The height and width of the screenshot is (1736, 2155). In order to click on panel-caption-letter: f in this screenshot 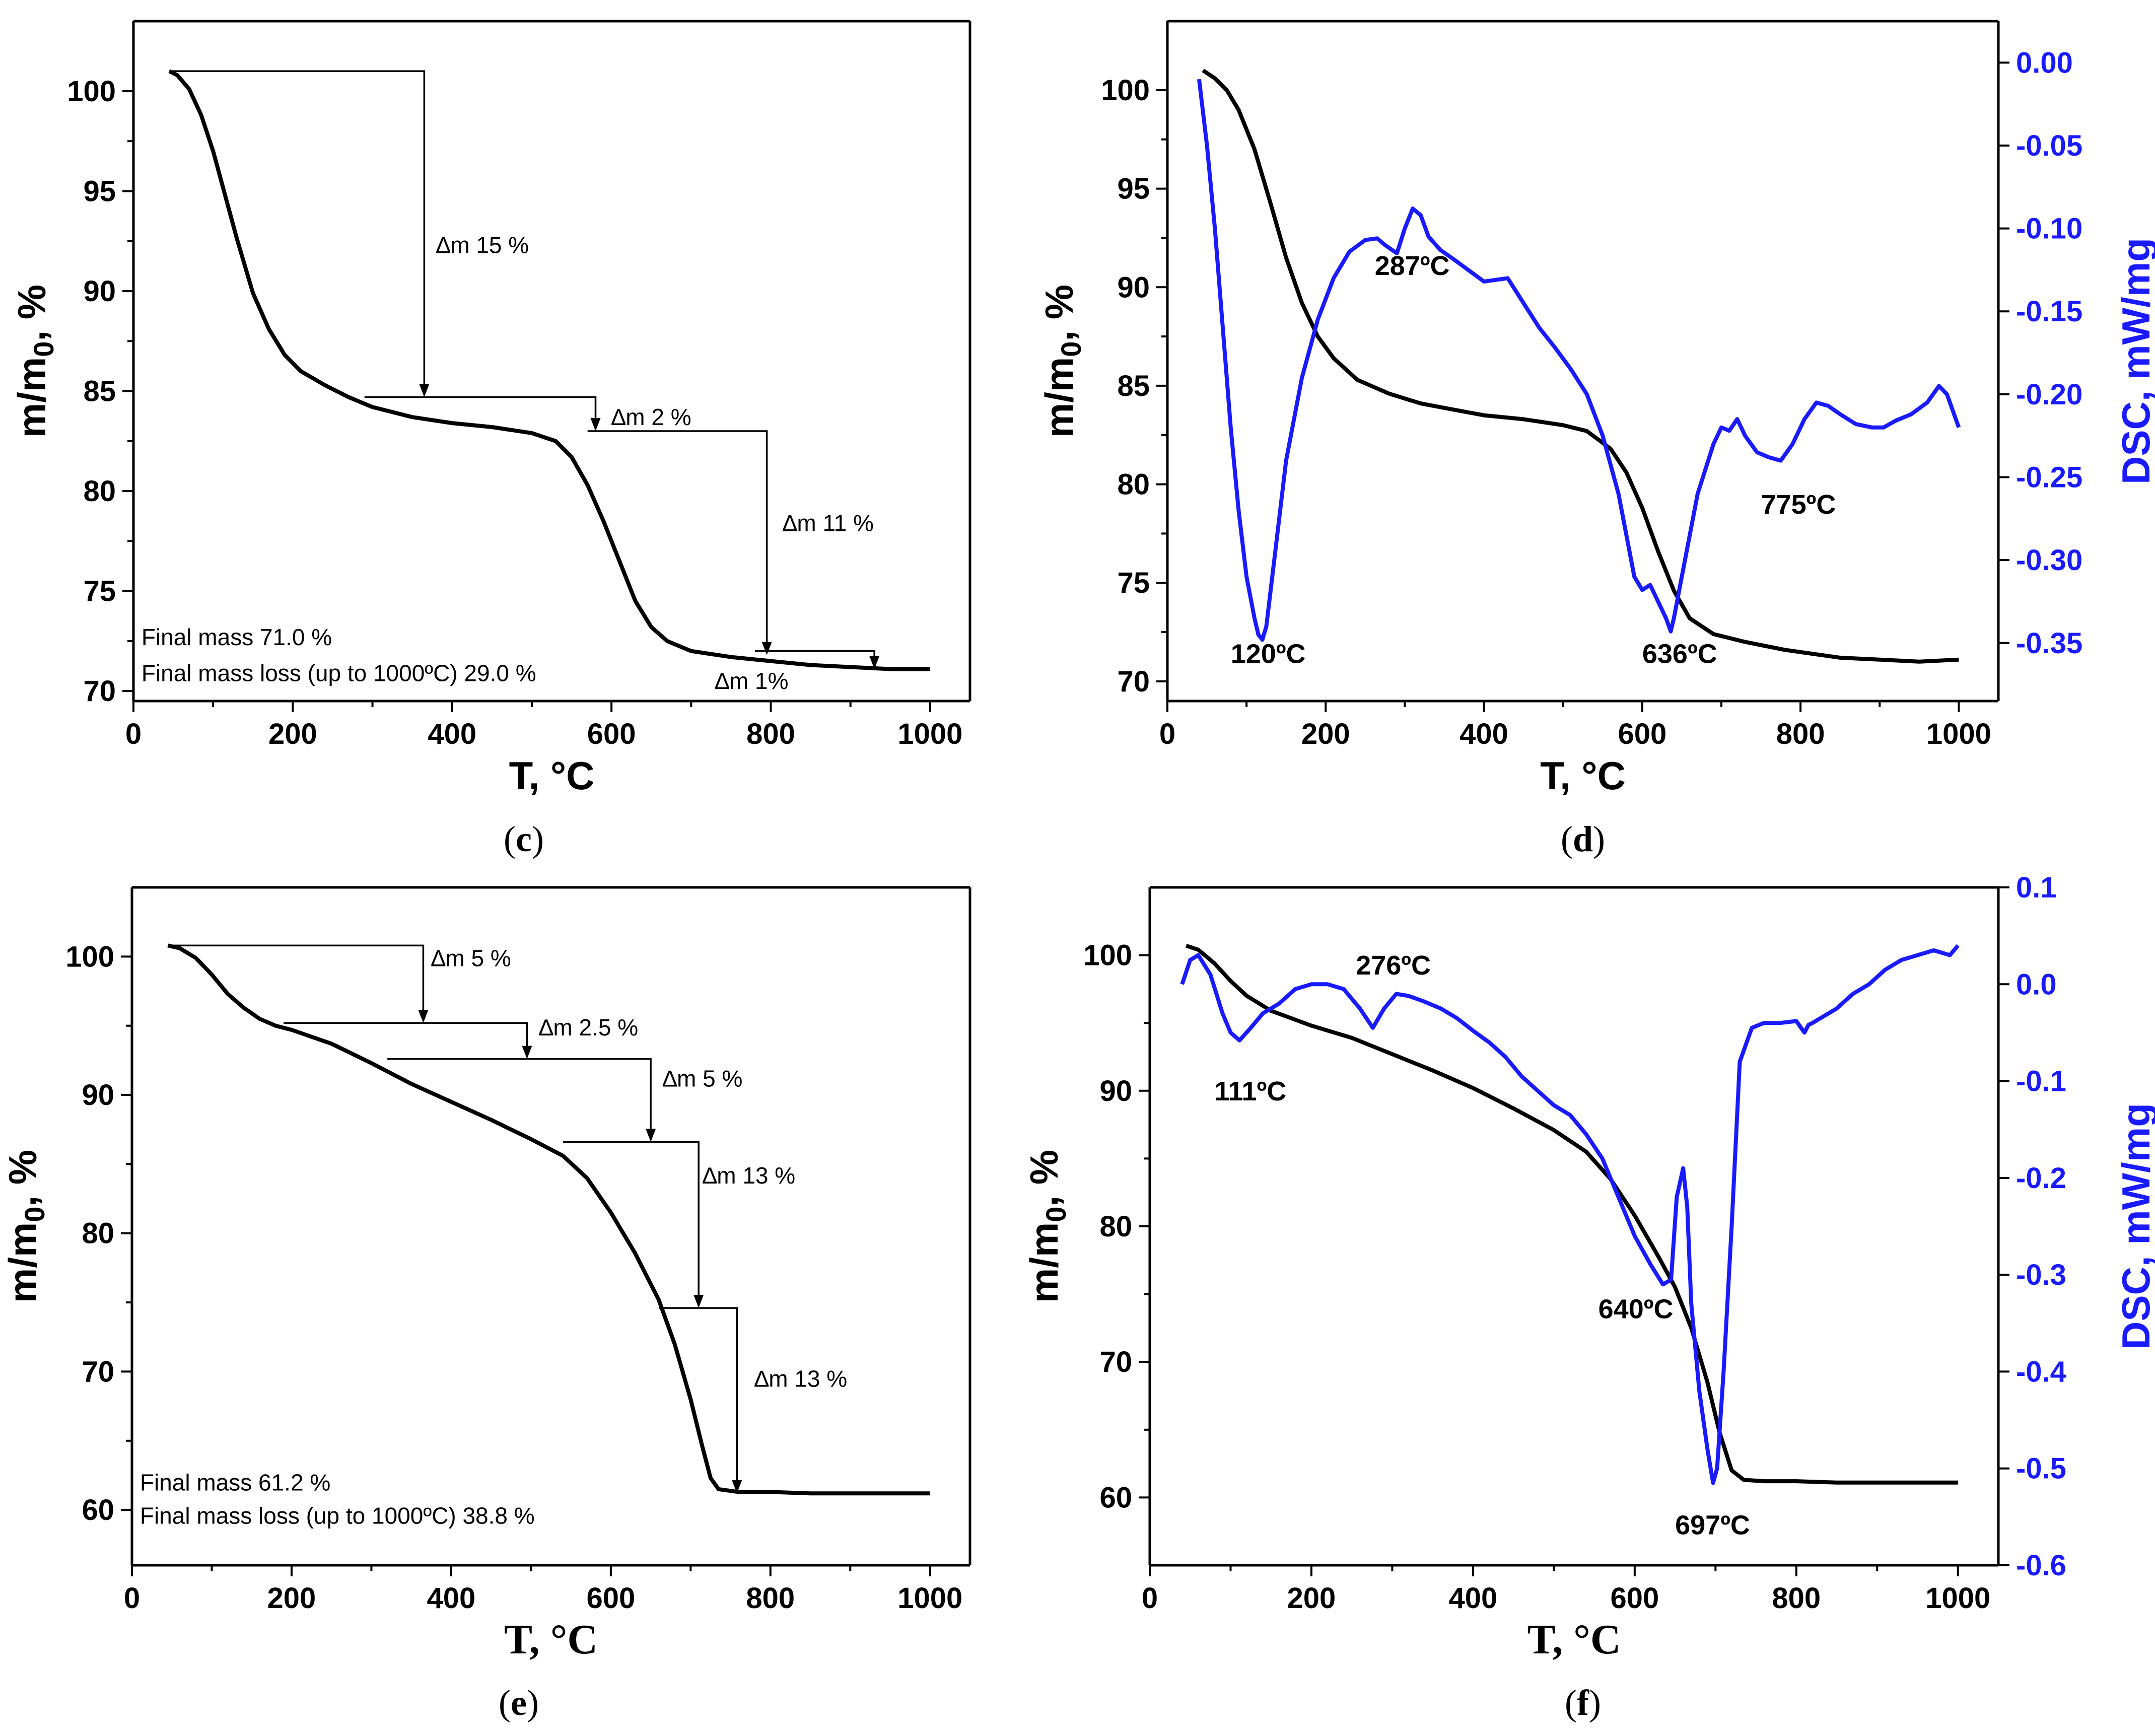, I will do `click(1583, 1703)`.